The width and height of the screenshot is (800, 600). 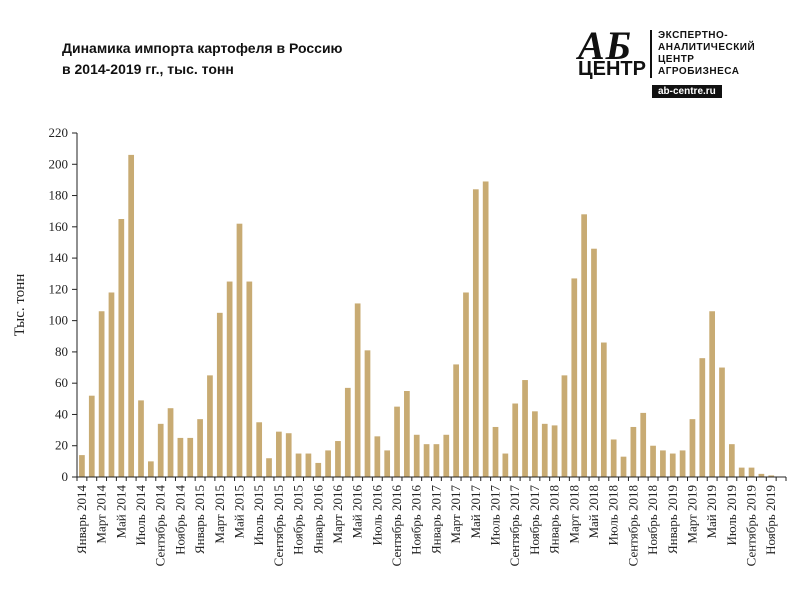 I want to click on x-tick-label: Январь 2016, so click(x=317, y=520).